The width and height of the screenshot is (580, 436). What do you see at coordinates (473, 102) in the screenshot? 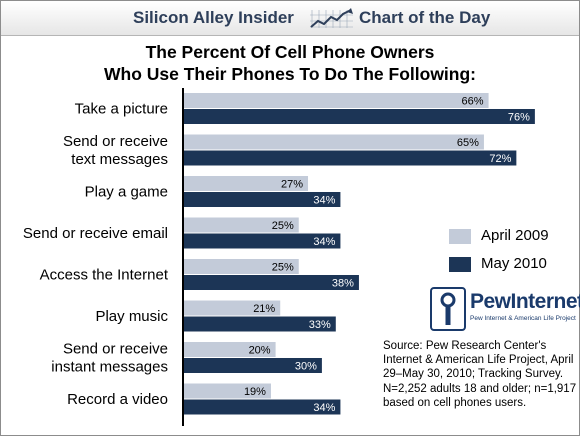
I see `data-label-april-2009-0: 66%` at bounding box center [473, 102].